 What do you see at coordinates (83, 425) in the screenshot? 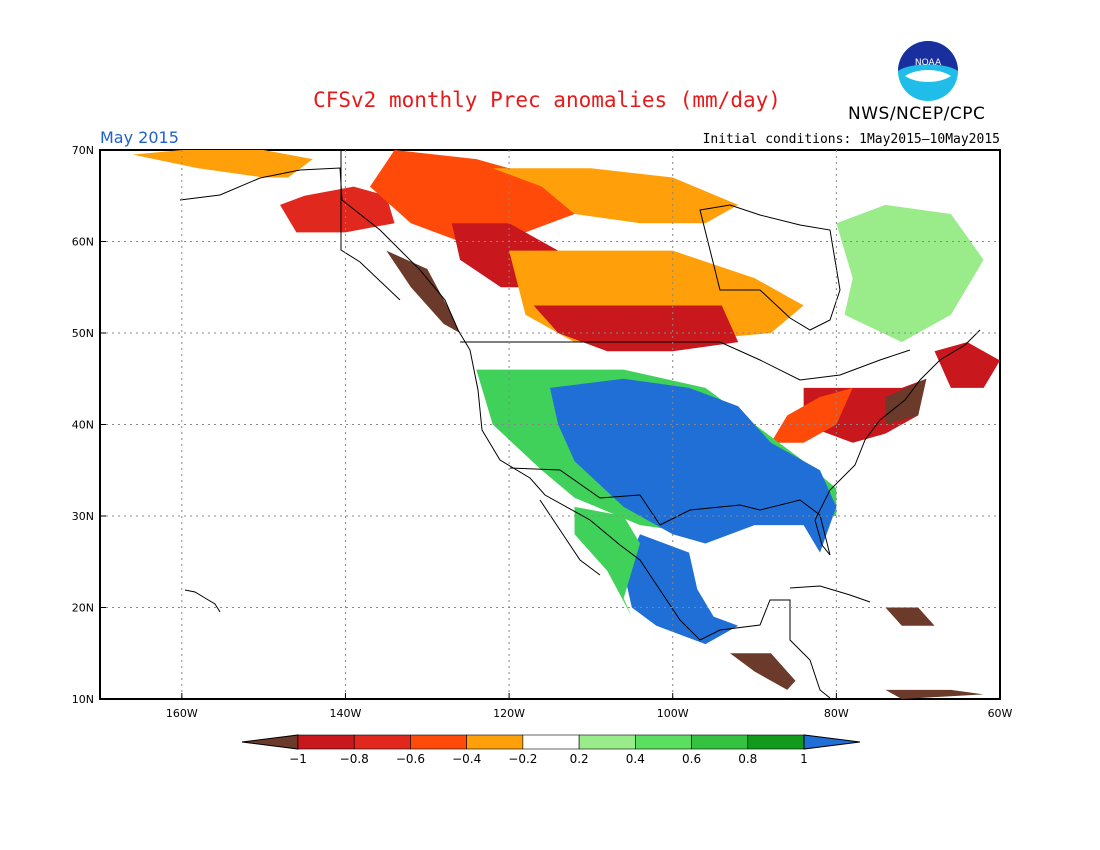
I see `lat-tick-label: 40N` at bounding box center [83, 425].